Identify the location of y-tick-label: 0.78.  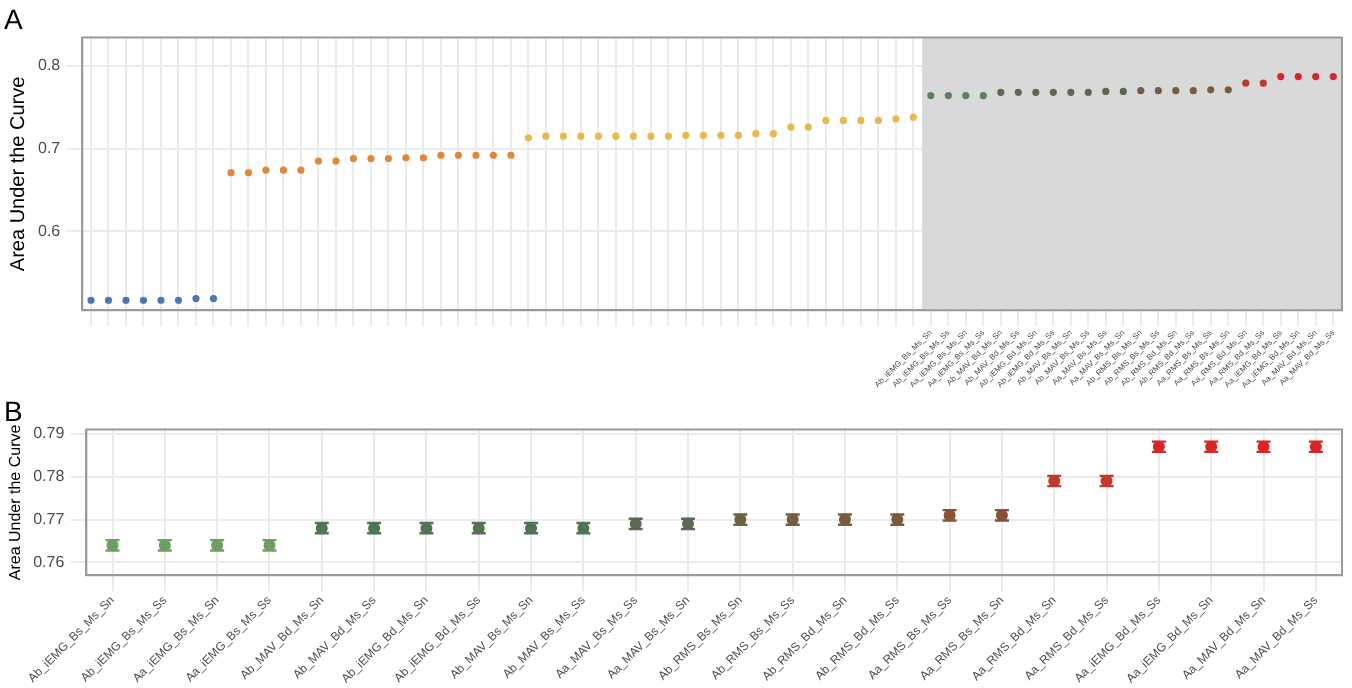
(49, 476).